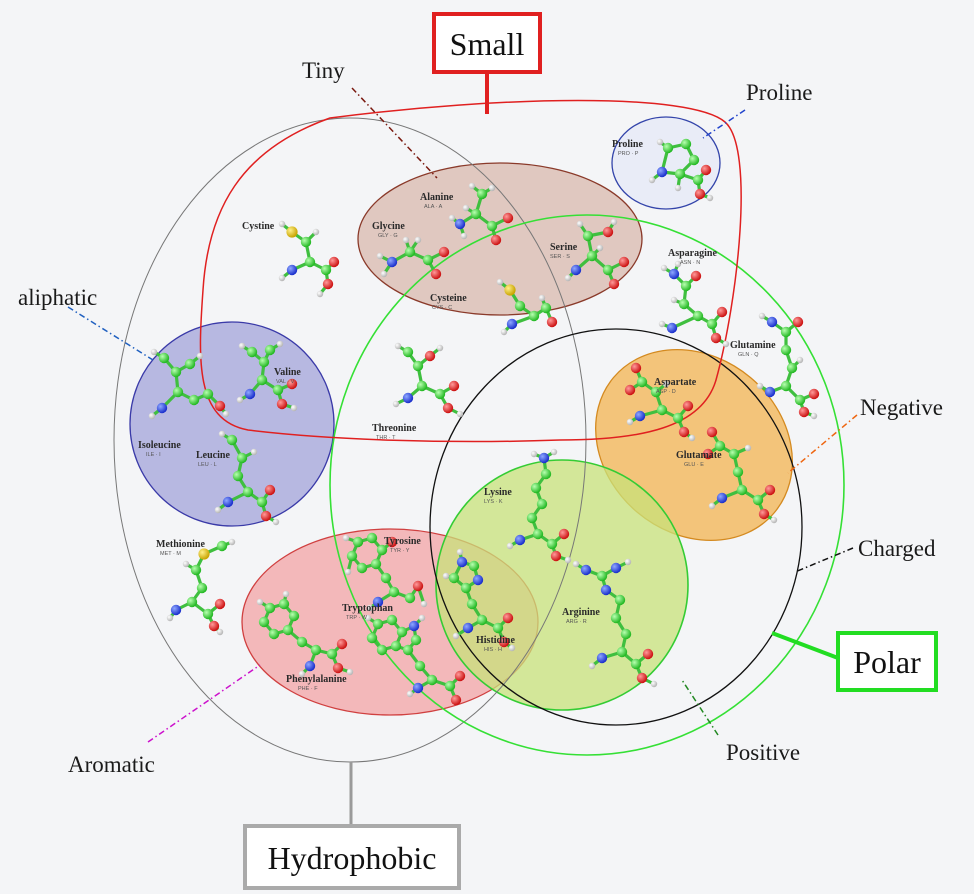  What do you see at coordinates (352, 858) in the screenshot?
I see `hydrophobic-label: Hydrophobic` at bounding box center [352, 858].